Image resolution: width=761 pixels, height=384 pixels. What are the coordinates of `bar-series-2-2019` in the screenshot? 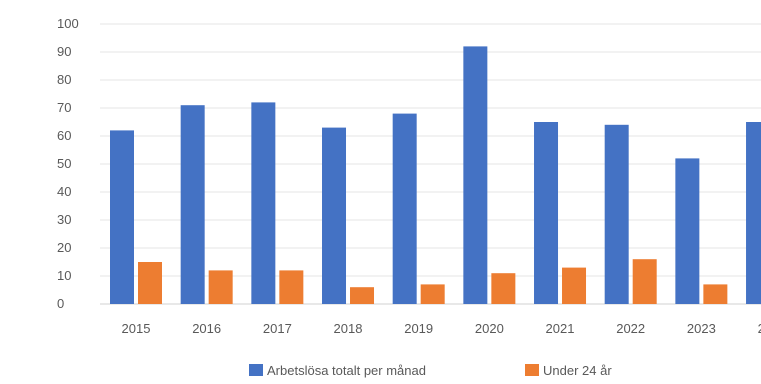 It's located at (432, 294).